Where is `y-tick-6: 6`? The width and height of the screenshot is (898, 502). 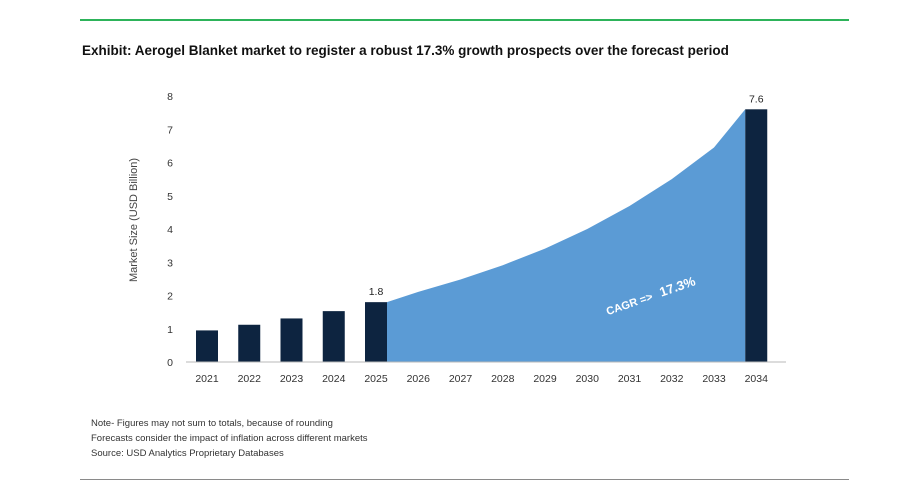 y-tick-6: 6 is located at coordinates (170, 164).